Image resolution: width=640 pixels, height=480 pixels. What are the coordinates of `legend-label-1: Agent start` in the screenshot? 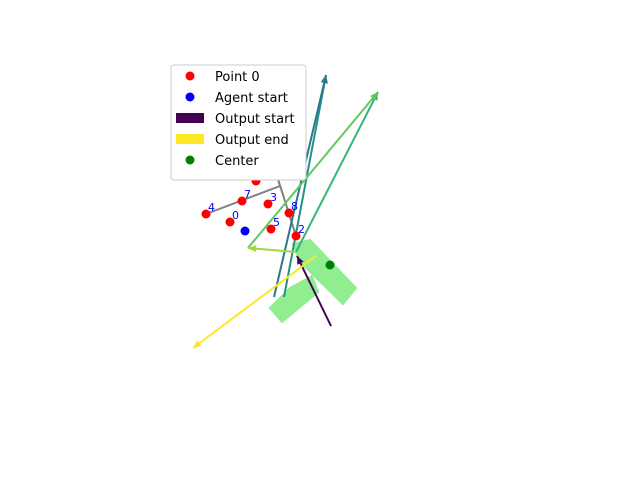 It's located at (251, 98).